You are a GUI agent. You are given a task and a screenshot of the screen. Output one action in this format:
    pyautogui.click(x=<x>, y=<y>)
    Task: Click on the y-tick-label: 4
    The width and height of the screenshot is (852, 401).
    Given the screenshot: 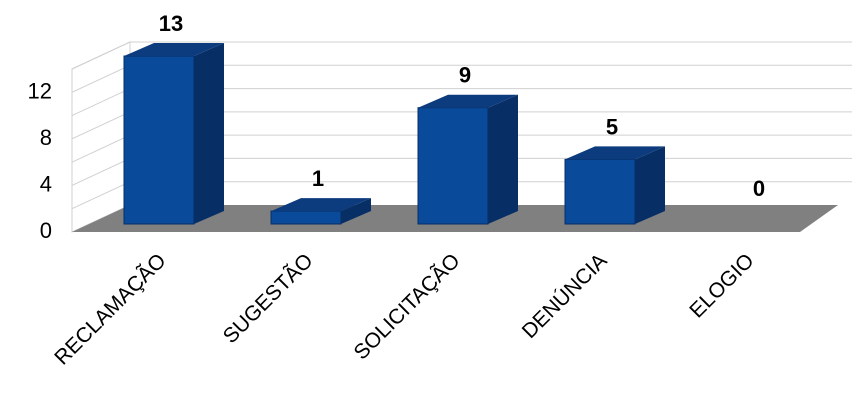 What is the action you would take?
    pyautogui.click(x=46, y=183)
    